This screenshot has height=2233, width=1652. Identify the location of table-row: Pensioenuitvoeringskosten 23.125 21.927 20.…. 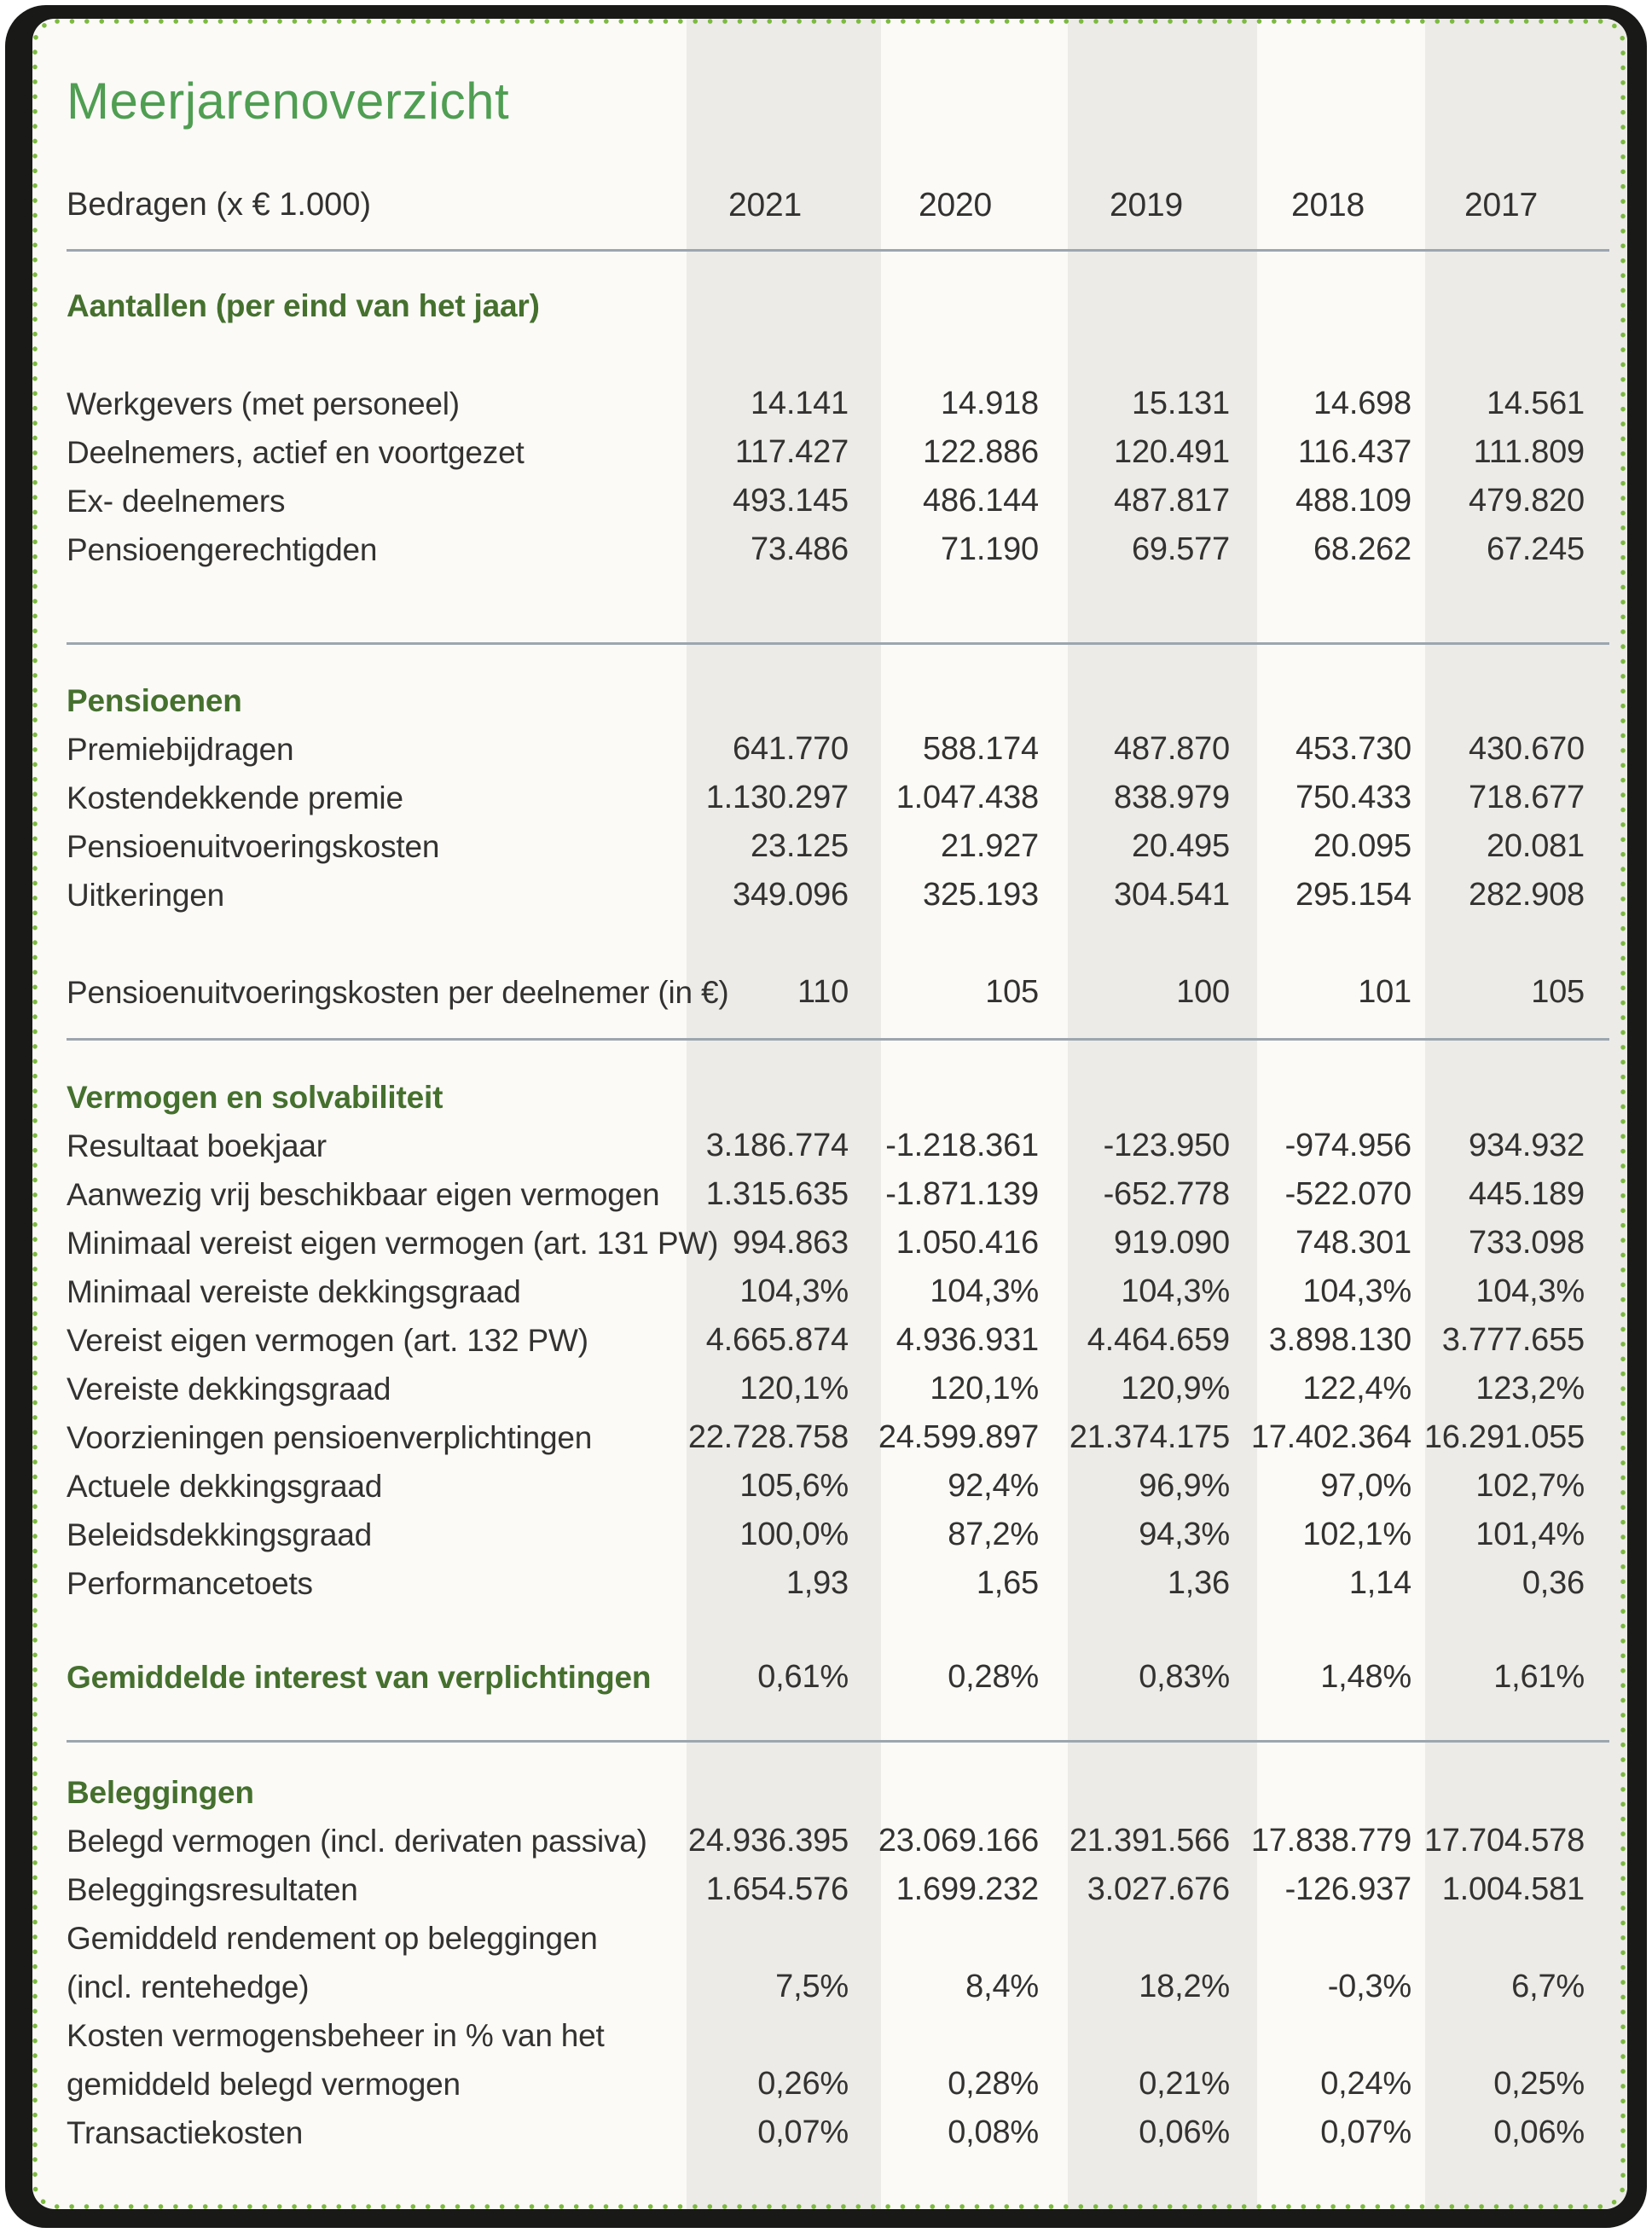
(838, 846).